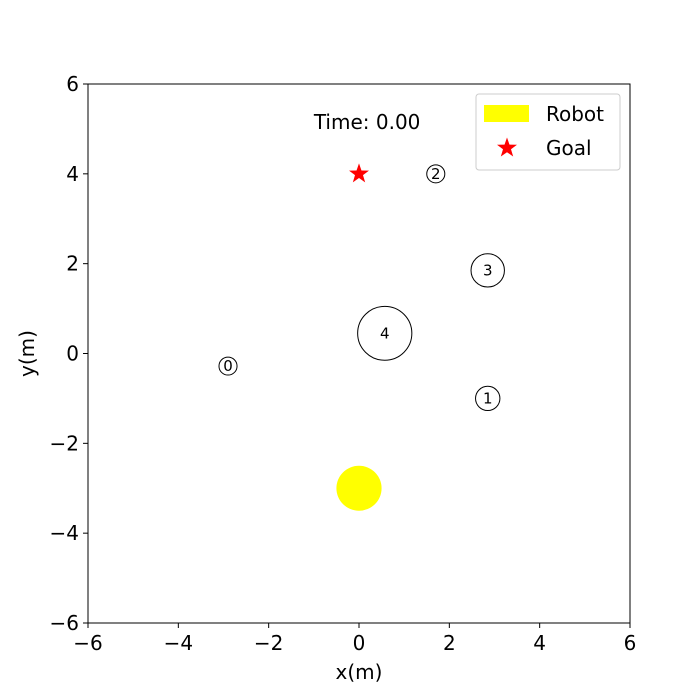 The image size is (700, 700). I want to click on x-tick-label--4: −4, so click(178, 643).